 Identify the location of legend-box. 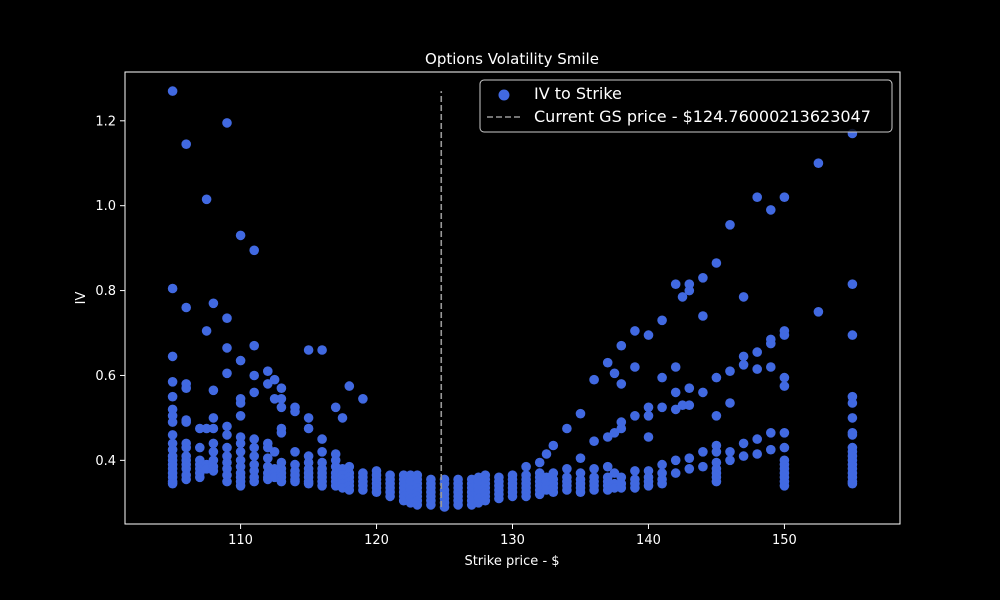
(686, 106).